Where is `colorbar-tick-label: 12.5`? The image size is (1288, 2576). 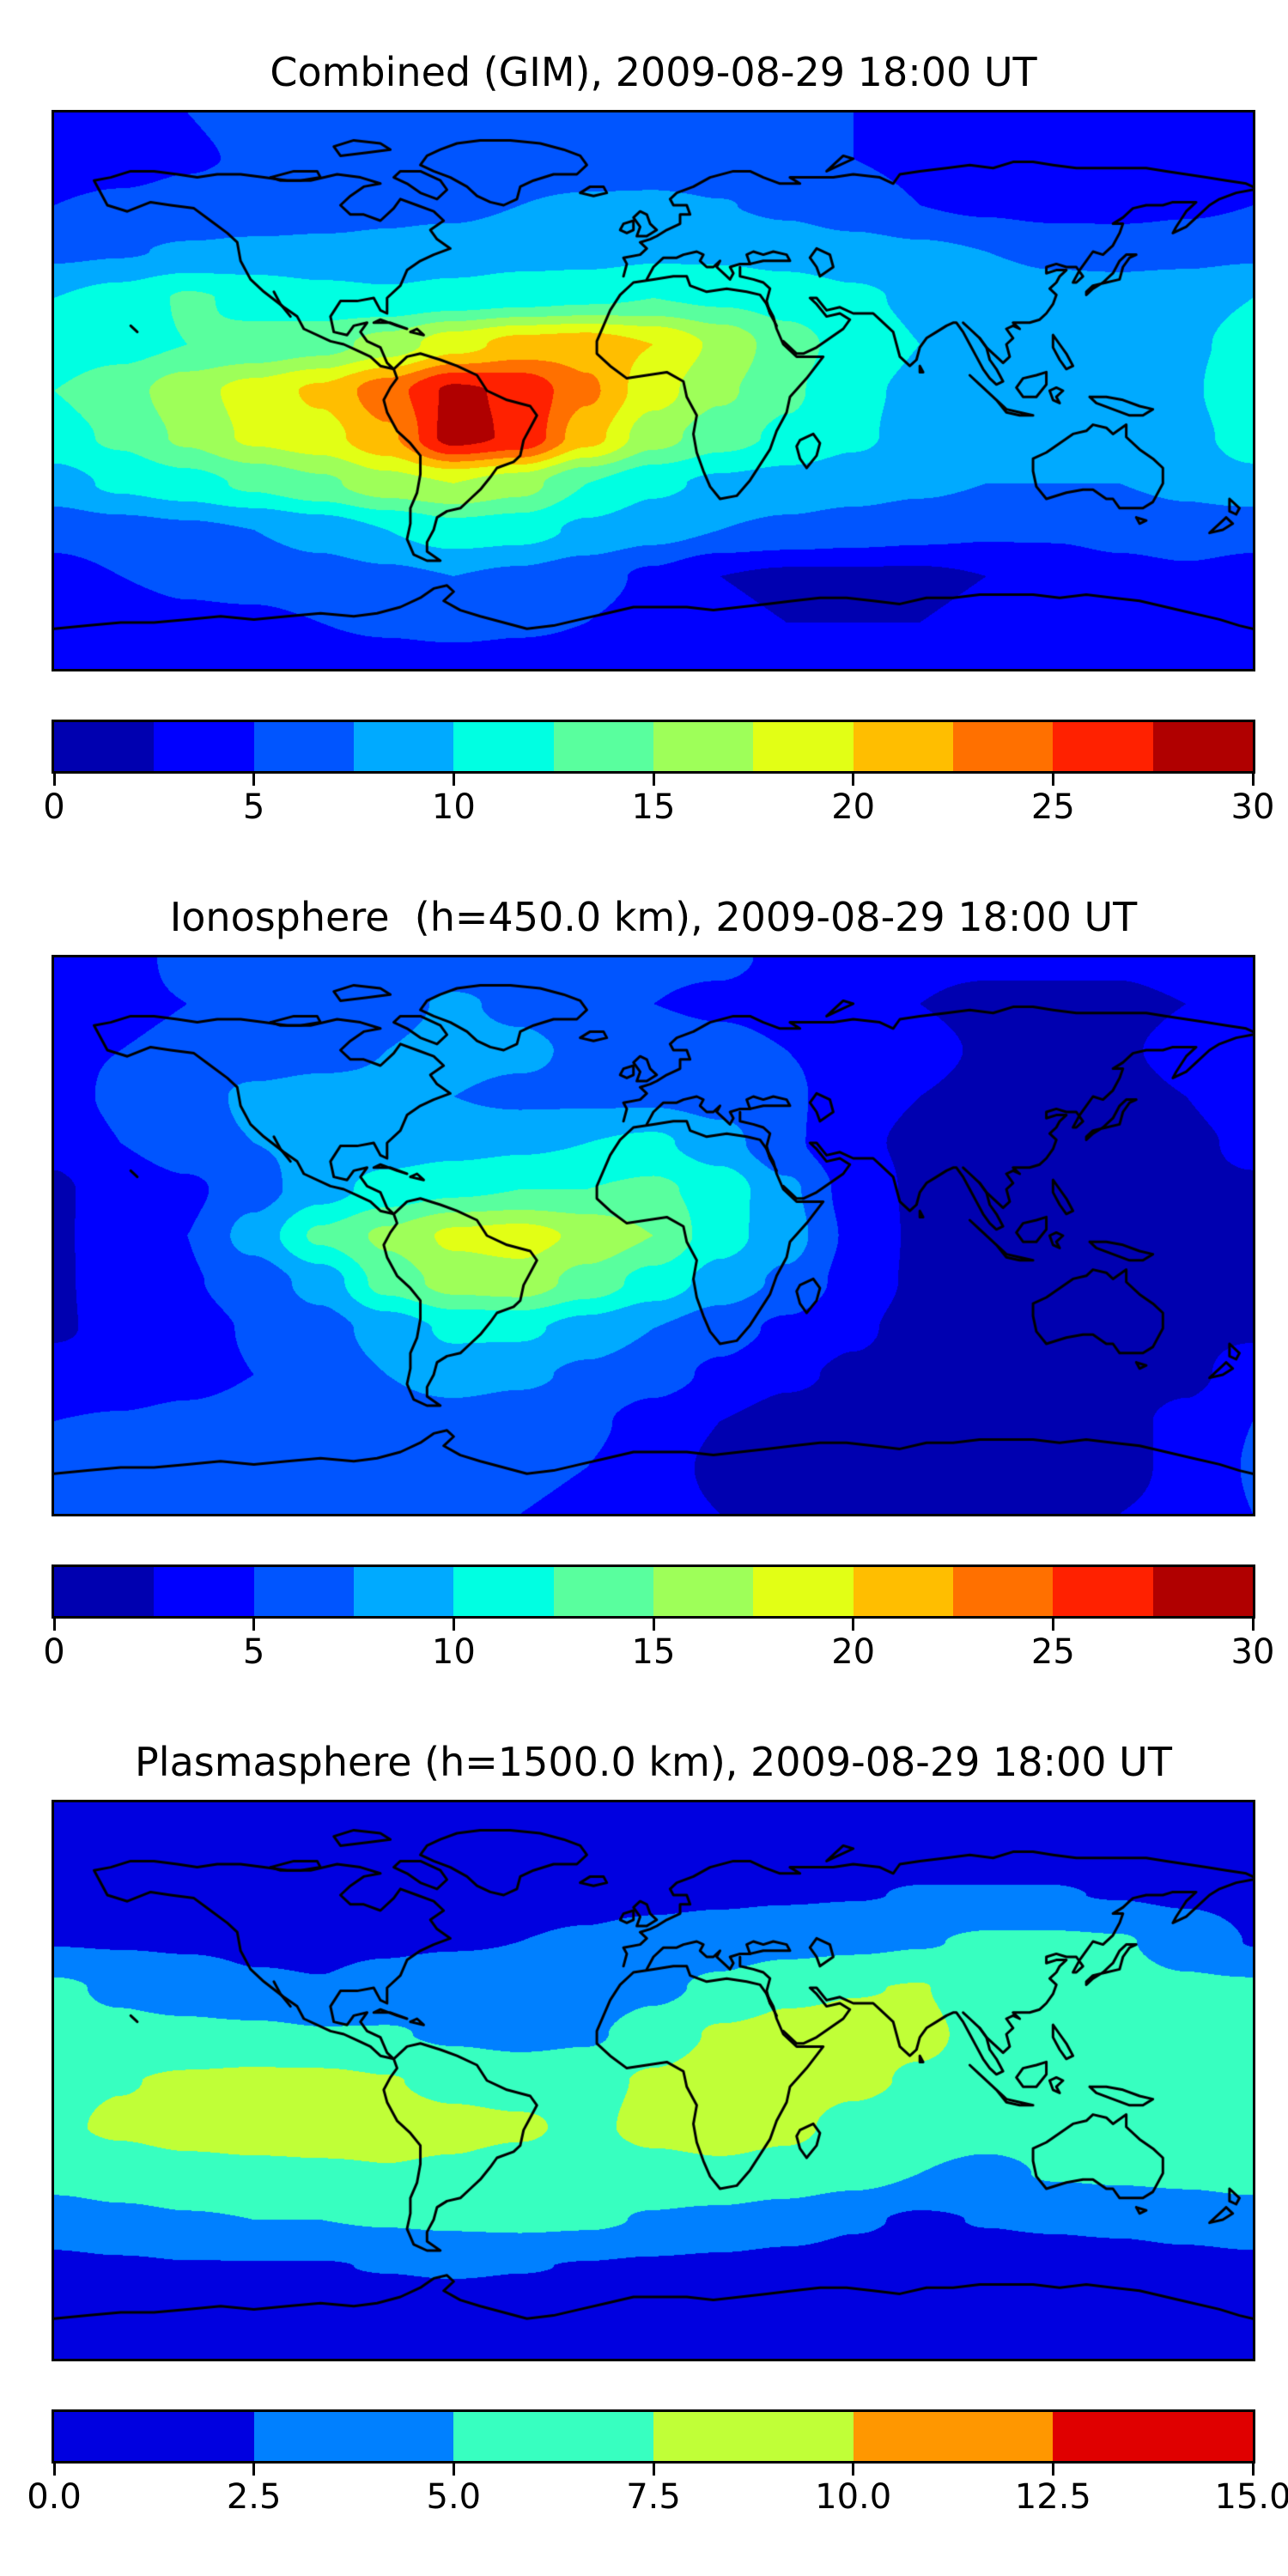
colorbar-tick-label: 12.5 is located at coordinates (1052, 2497).